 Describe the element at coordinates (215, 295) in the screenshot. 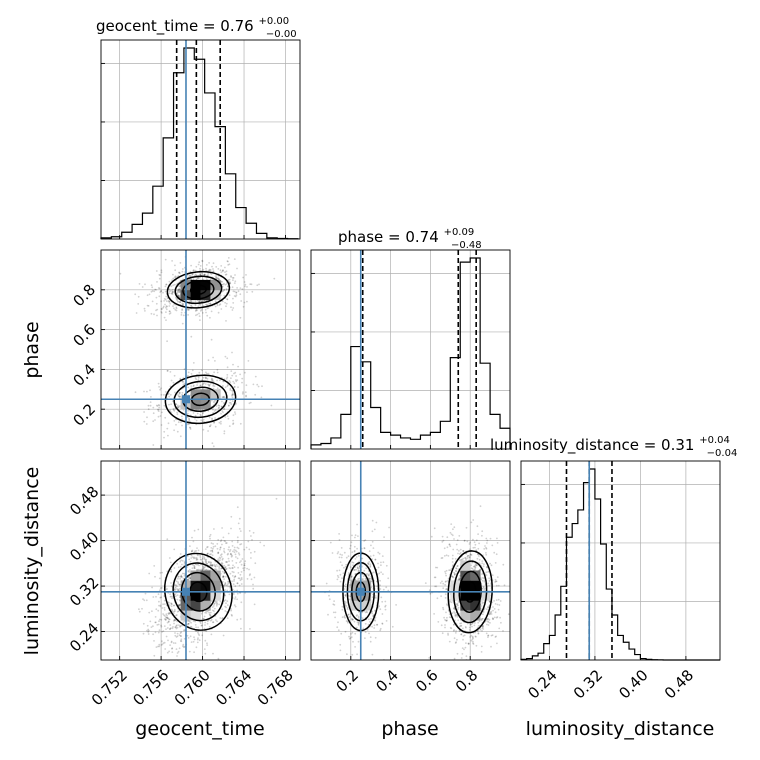

I see `density-cell` at that location.